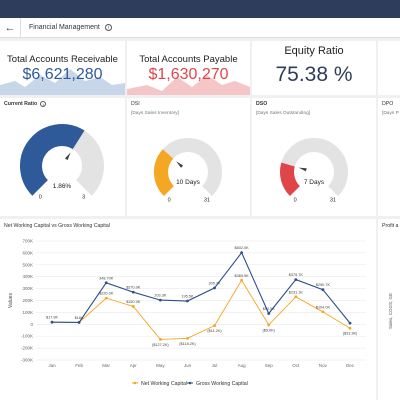 The image size is (400, 400). I want to click on gauge-card-dso: 7 Days 0 31 DSO [Days Sales Outstanding], so click(314, 157).